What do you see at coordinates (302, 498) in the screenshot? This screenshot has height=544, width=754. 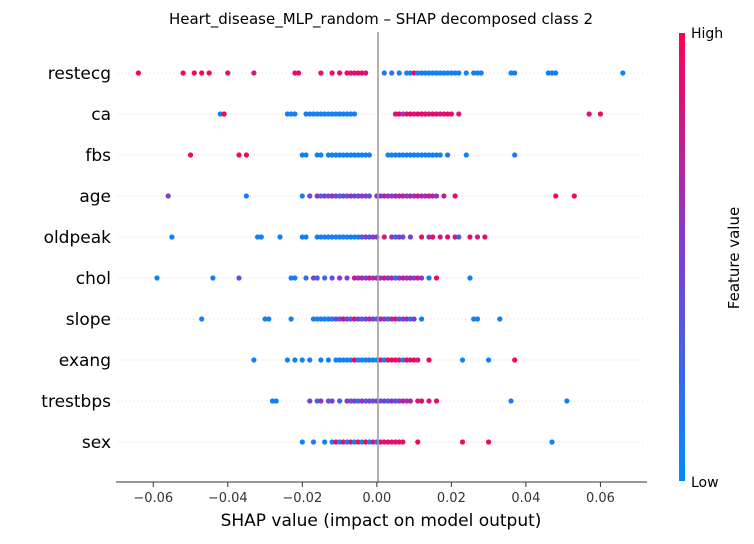 I see `x-tick-label: −0.02` at bounding box center [302, 498].